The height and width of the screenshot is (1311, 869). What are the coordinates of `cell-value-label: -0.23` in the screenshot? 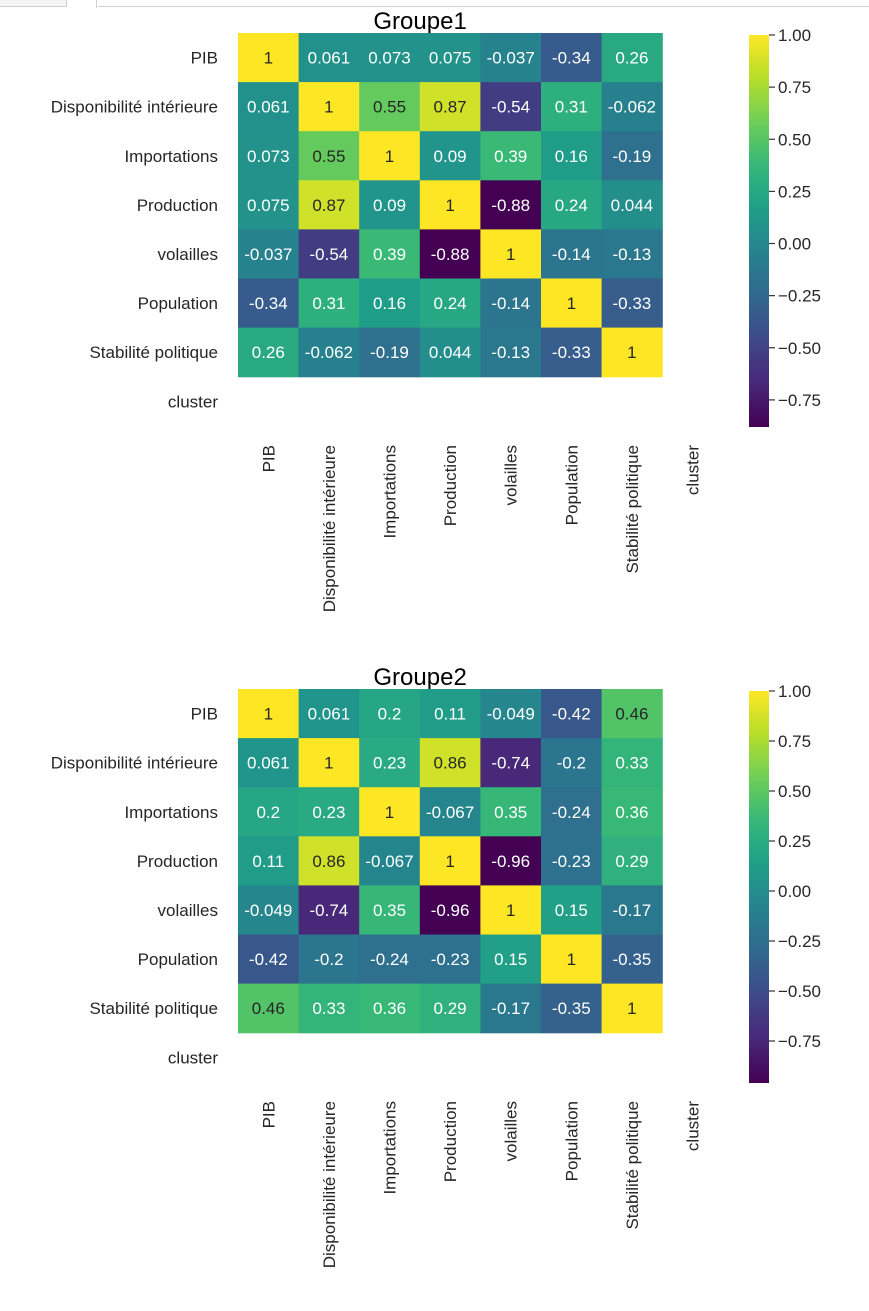 It's located at (571, 861).